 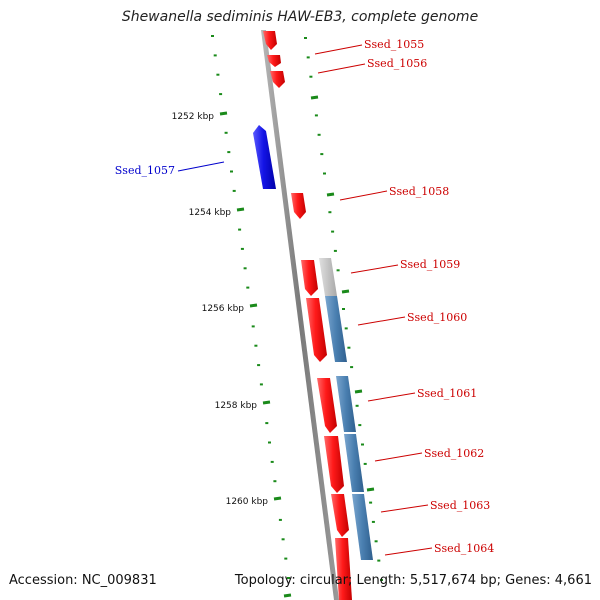 I want to click on genome-backbone, so click(x=300, y=315).